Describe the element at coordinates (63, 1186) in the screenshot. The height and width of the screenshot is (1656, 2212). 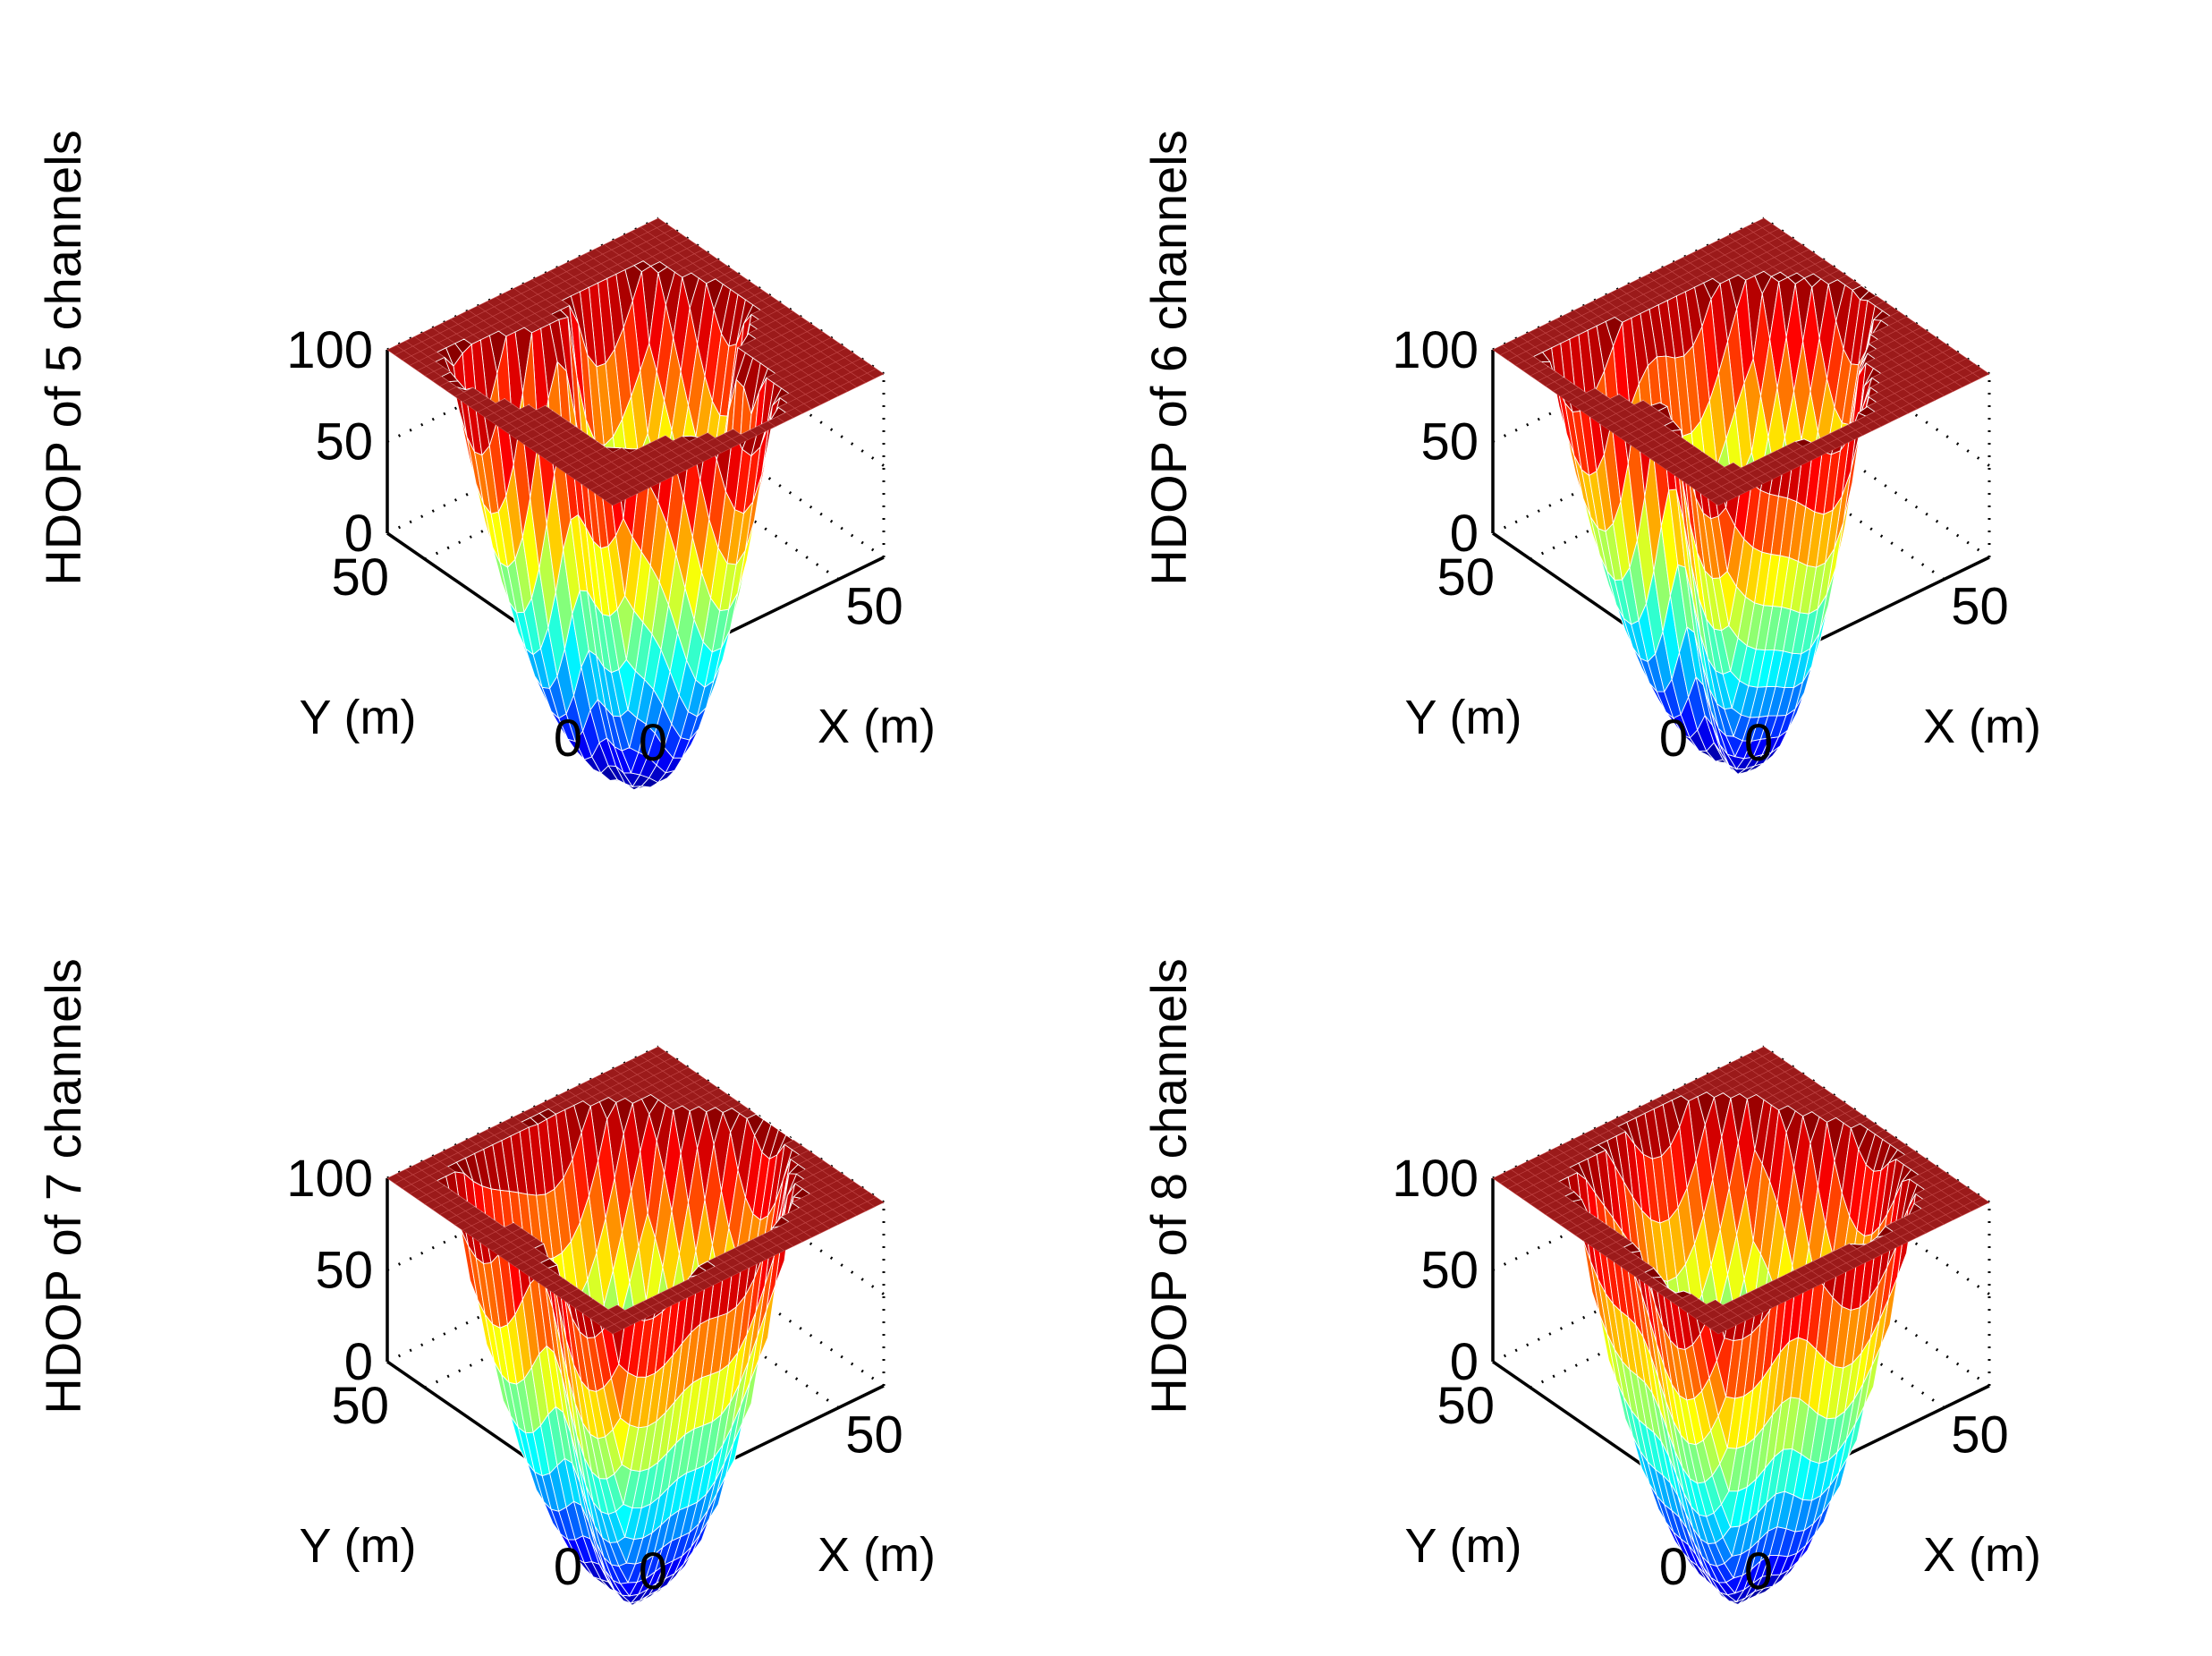
I see `z-axis-title: HDOP of 7 channels` at that location.